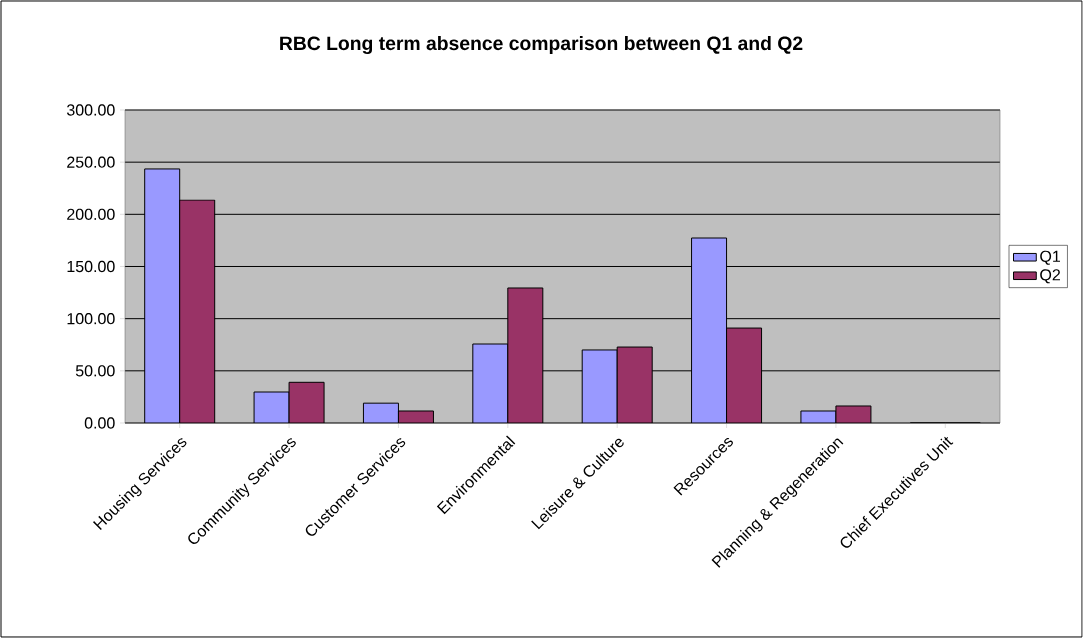 The height and width of the screenshot is (638, 1083). I want to click on y-tick-label: 250.00, so click(91, 162).